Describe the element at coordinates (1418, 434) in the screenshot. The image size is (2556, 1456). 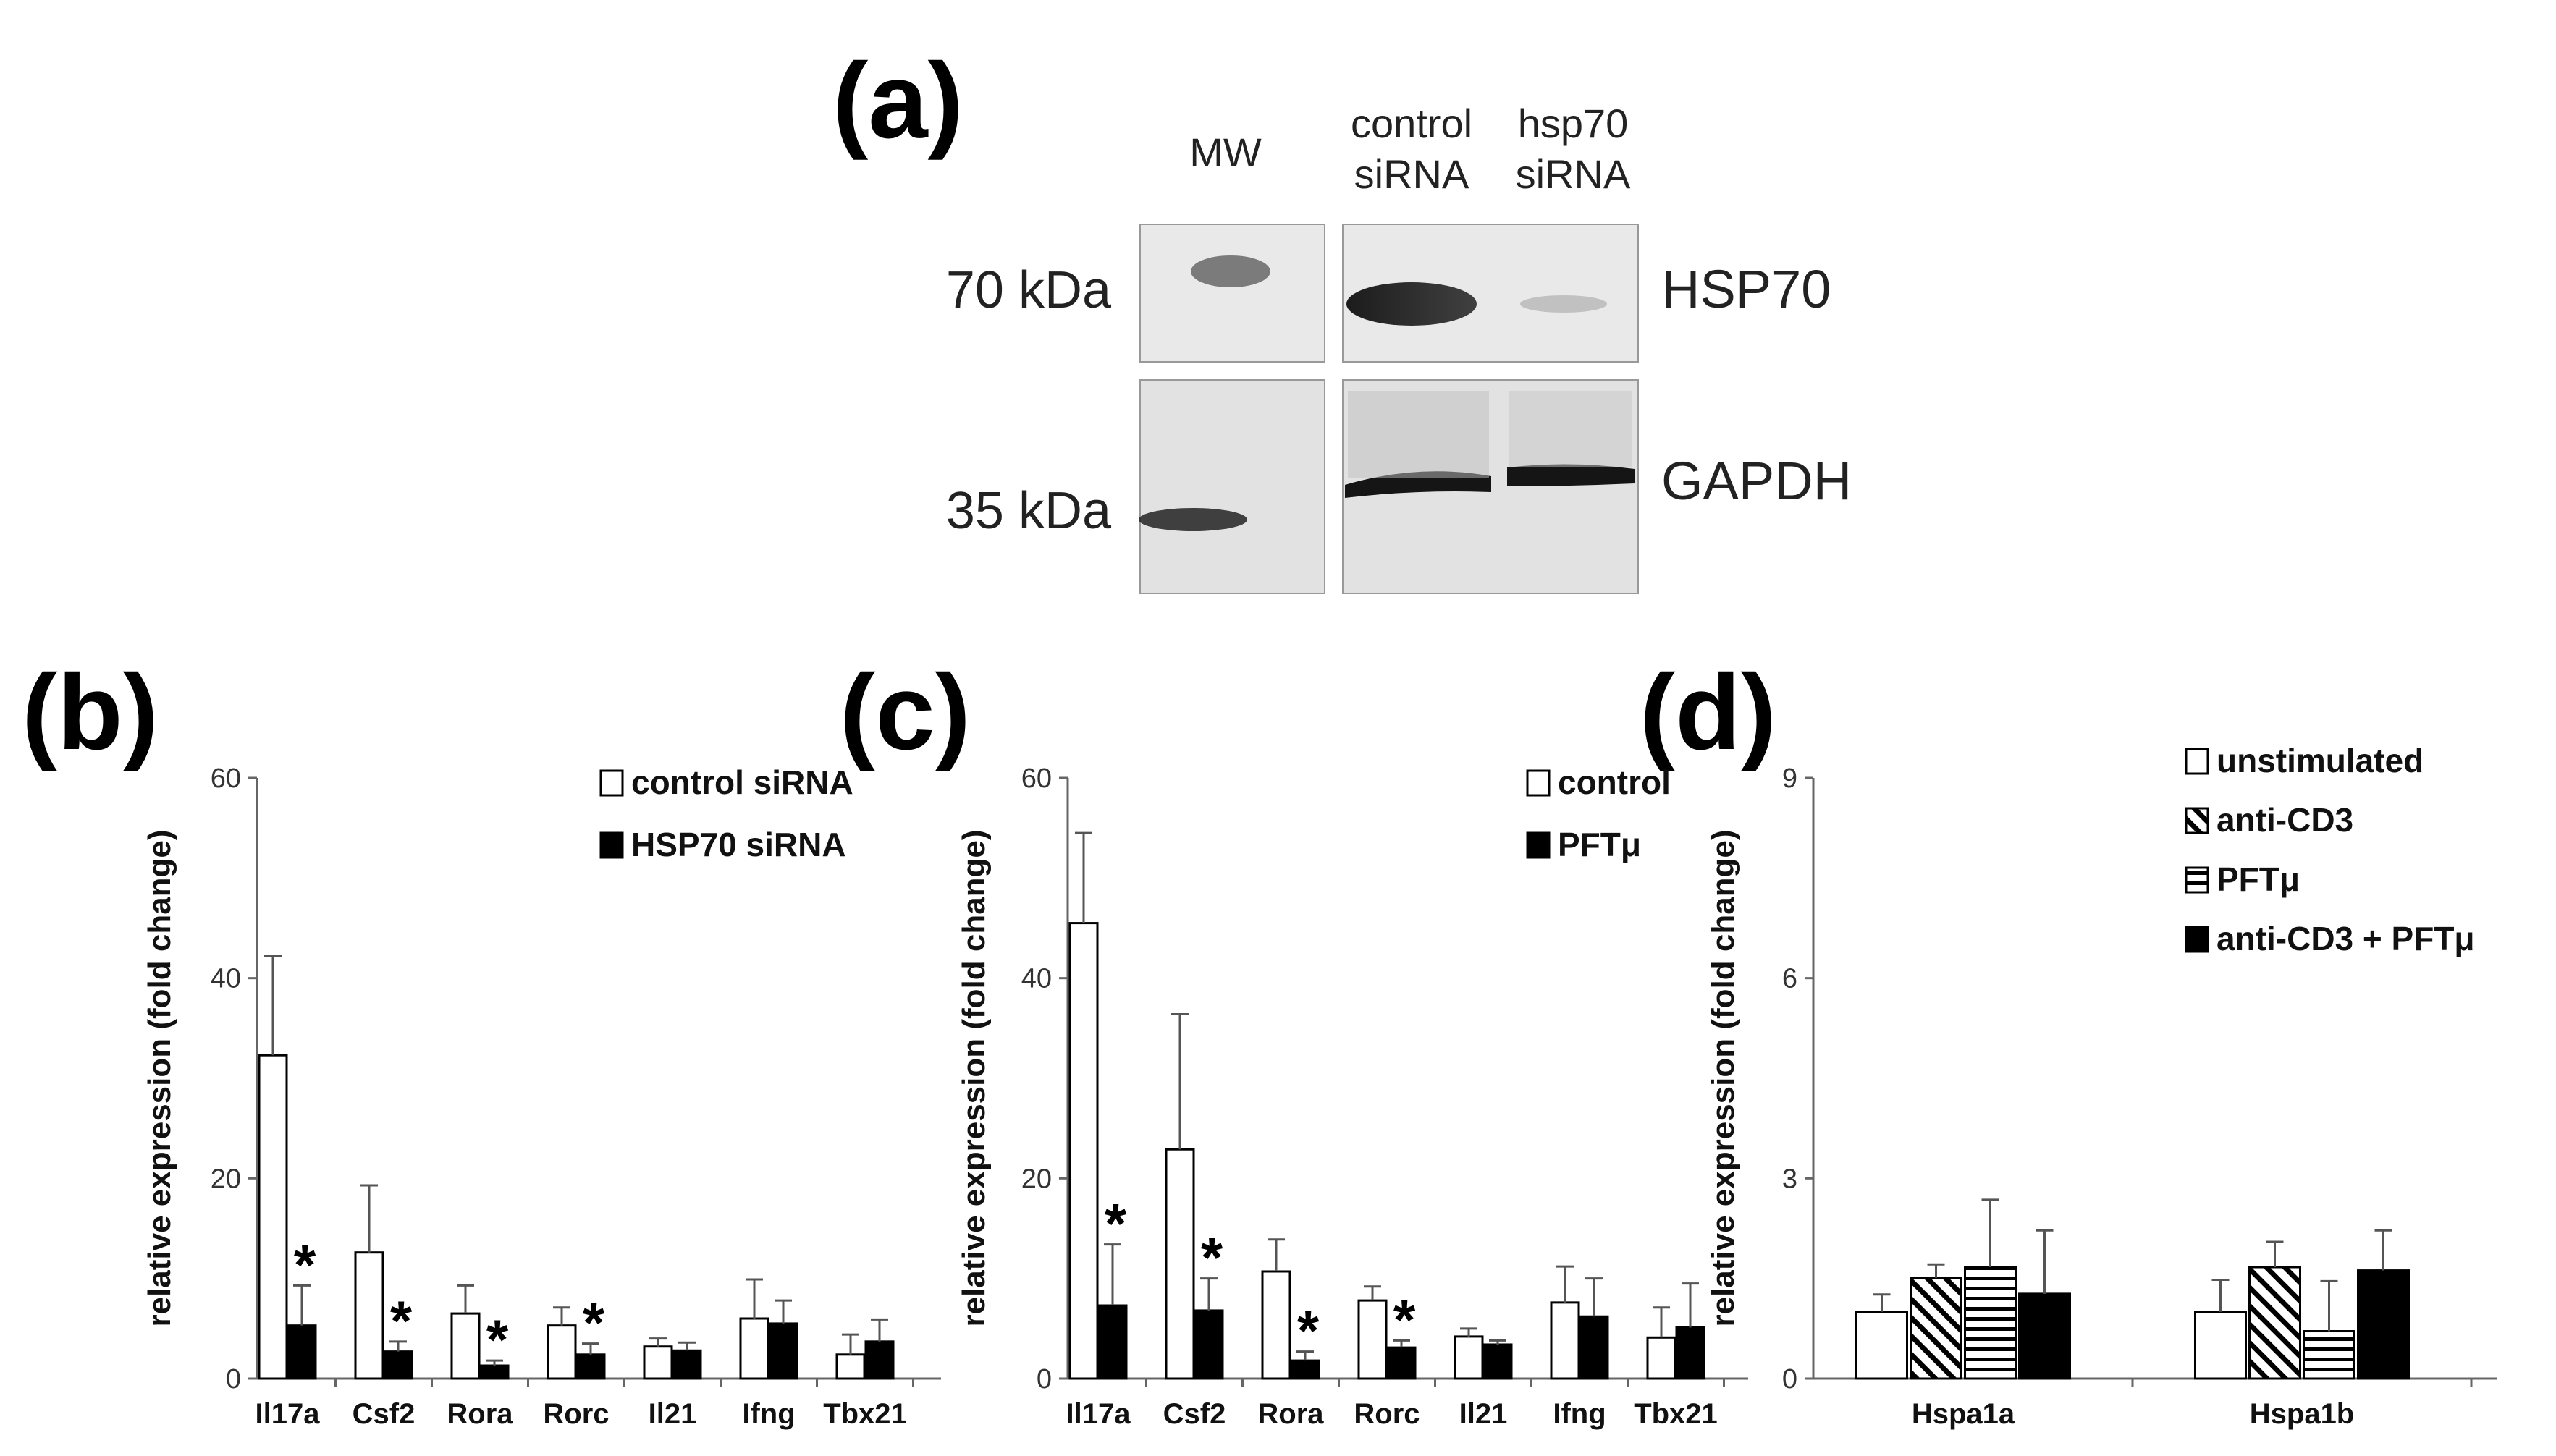
I see `gapdh-smear-control` at that location.